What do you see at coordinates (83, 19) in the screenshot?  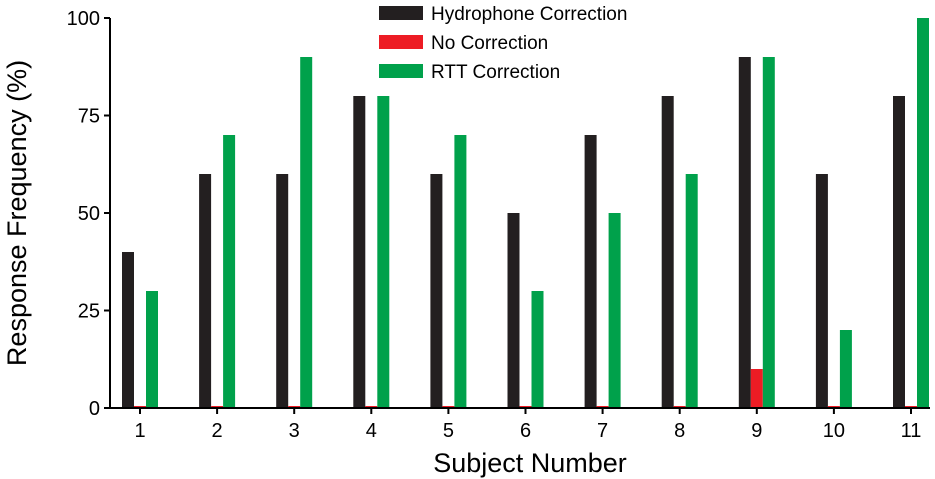 I see `y-tick-label: 100` at bounding box center [83, 19].